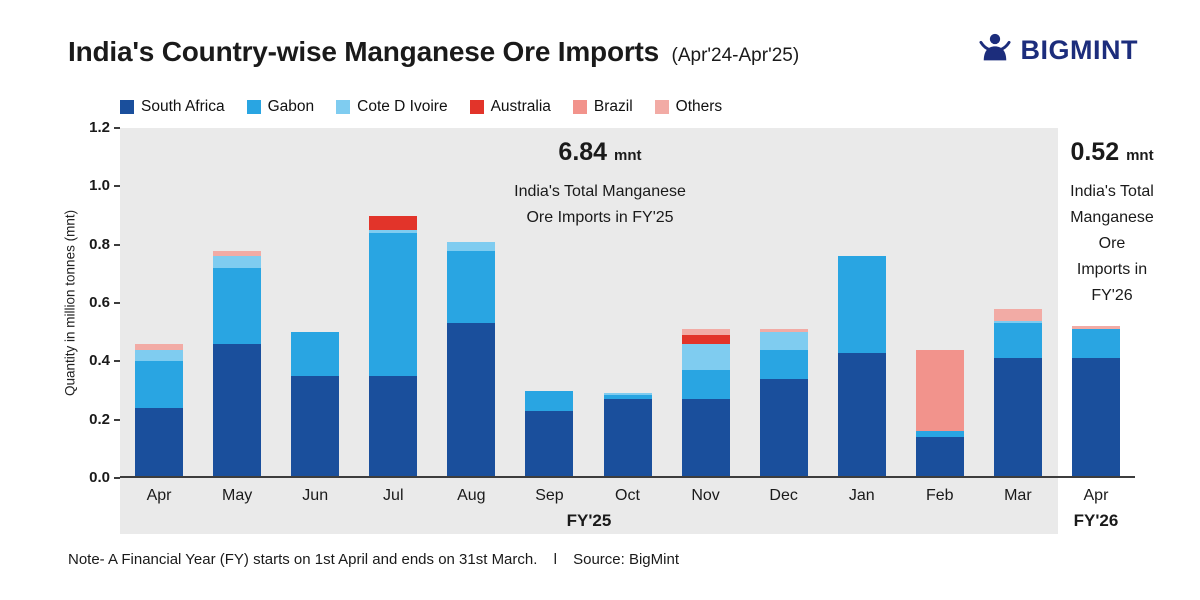 This screenshot has height=600, width=1200. I want to click on legend-label-gabon: Gabon, so click(291, 106).